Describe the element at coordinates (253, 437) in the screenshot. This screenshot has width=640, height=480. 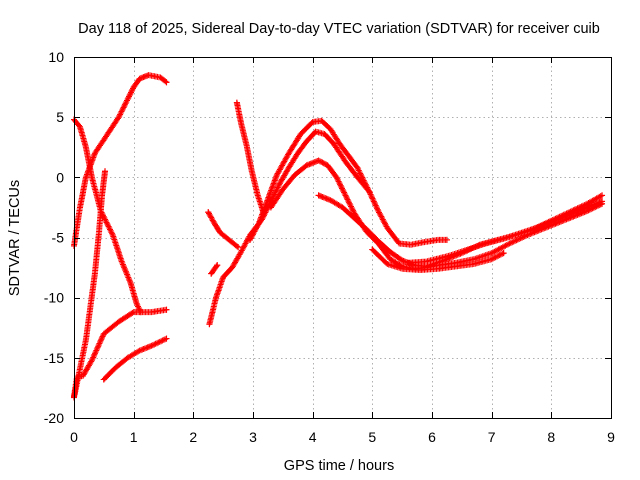
I see `x-tick-label: 3` at that location.